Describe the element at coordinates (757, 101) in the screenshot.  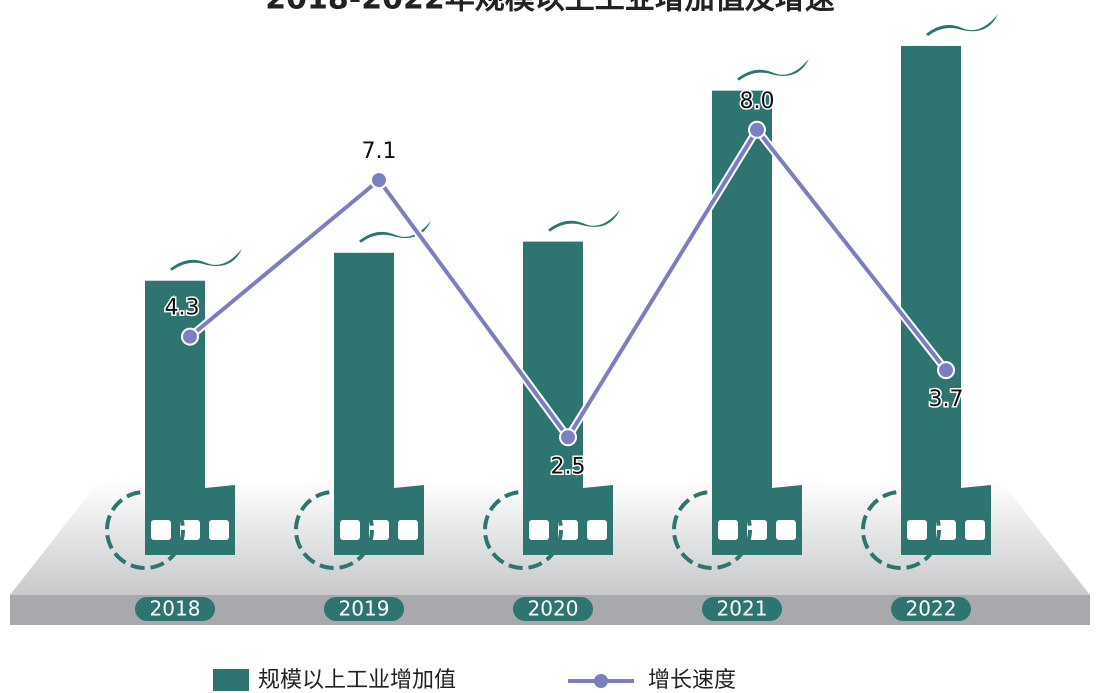
I see `data-label: 8.0` at that location.